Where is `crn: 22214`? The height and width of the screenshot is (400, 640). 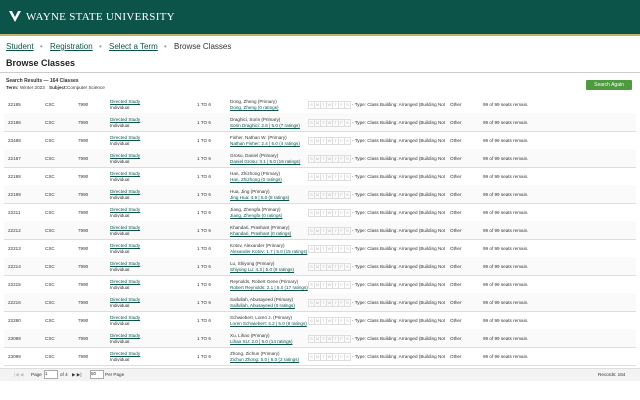 crn: 22214 is located at coordinates (14, 266).